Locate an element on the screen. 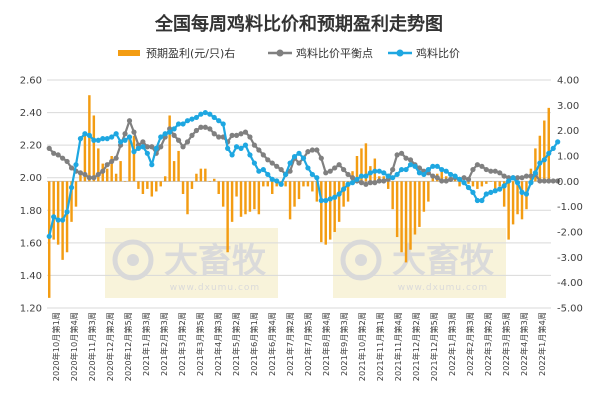 The height and width of the screenshot is (413, 598). x-tick-label: 2020年12月第2周 is located at coordinates (110, 346).